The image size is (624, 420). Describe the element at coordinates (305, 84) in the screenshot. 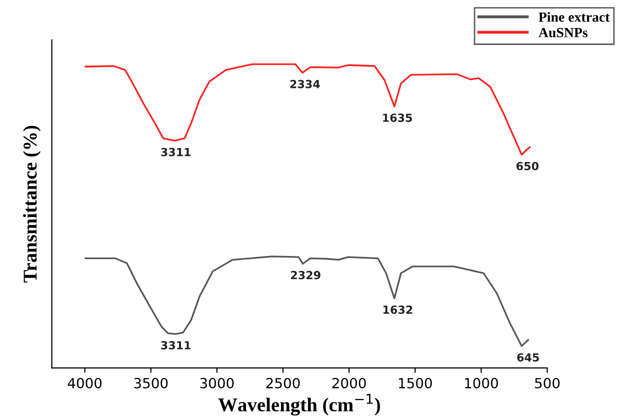

I see `annotation: 2334` at that location.